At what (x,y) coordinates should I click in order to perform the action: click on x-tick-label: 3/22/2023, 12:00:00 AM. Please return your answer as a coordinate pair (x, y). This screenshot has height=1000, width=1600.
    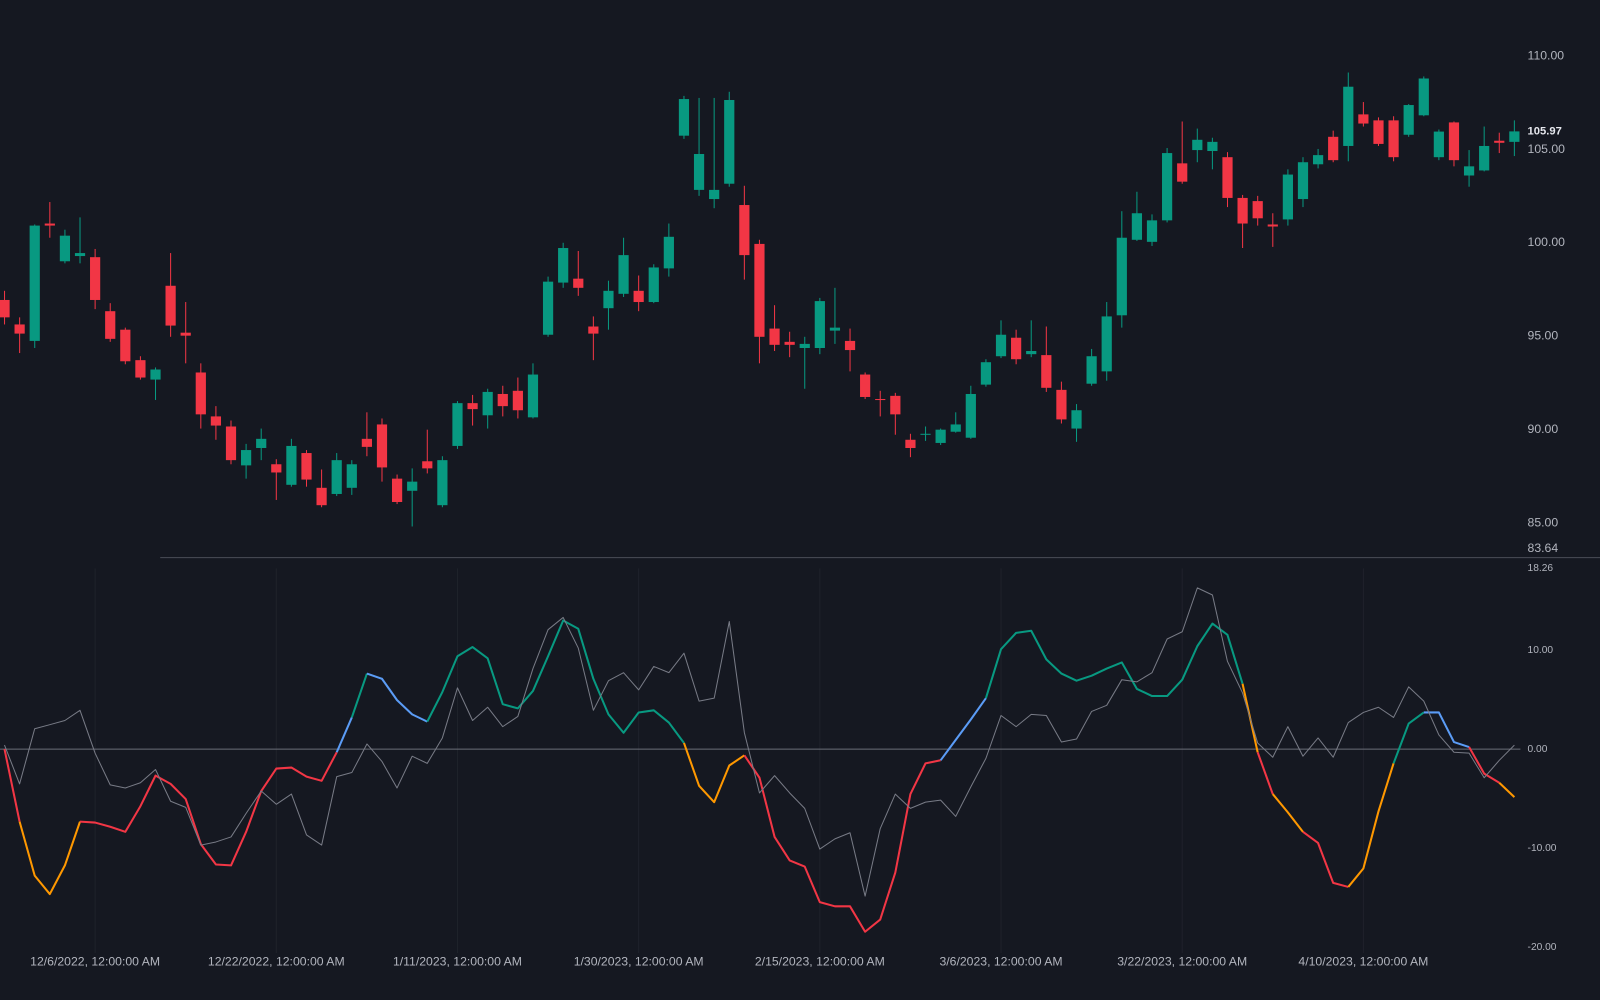
    Looking at the image, I should click on (1182, 961).